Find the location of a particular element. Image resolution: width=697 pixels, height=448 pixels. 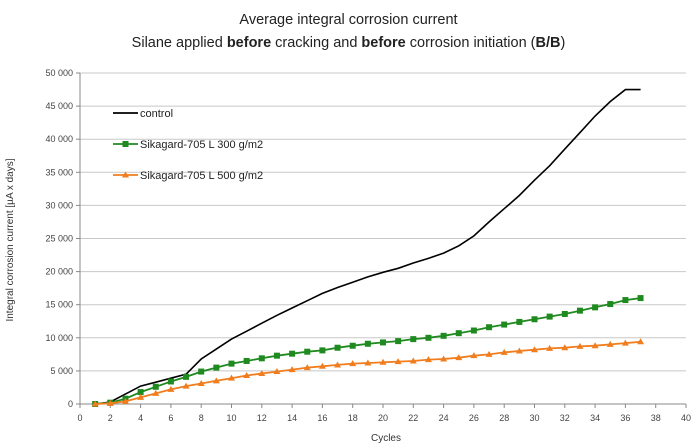

x-tick-label: 22 is located at coordinates (413, 418).